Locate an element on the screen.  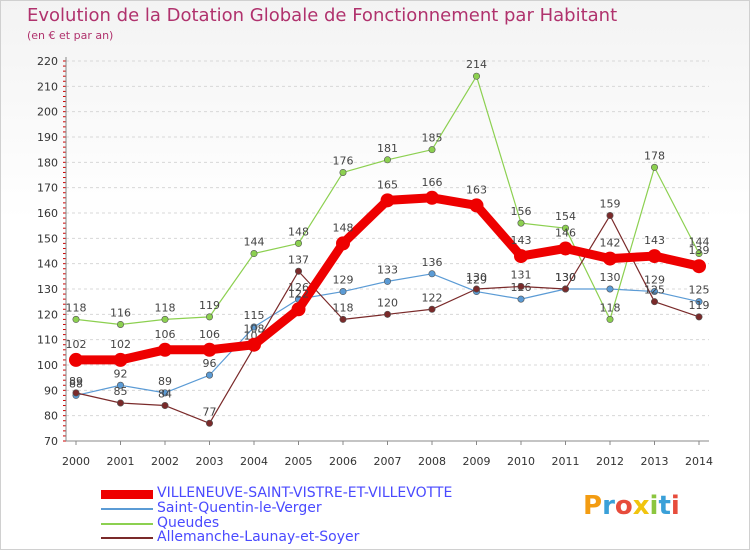
data-label: 159 is located at coordinates (610, 204).